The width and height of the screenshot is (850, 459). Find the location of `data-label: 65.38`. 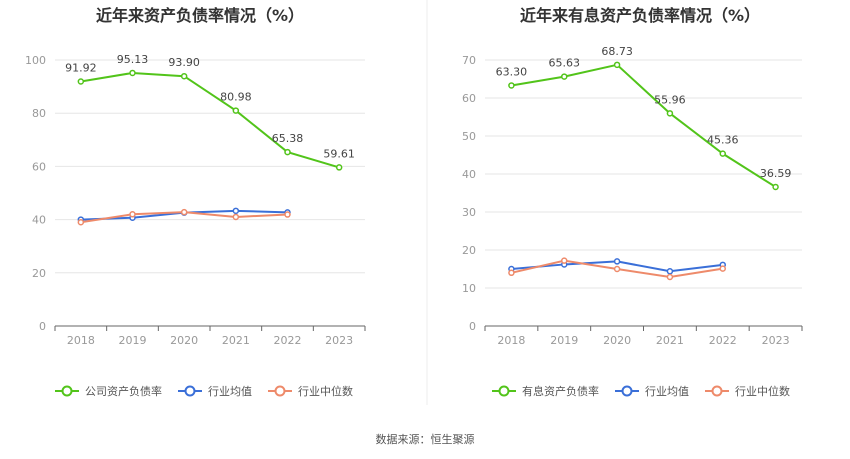

data-label: 65.38 is located at coordinates (288, 138).